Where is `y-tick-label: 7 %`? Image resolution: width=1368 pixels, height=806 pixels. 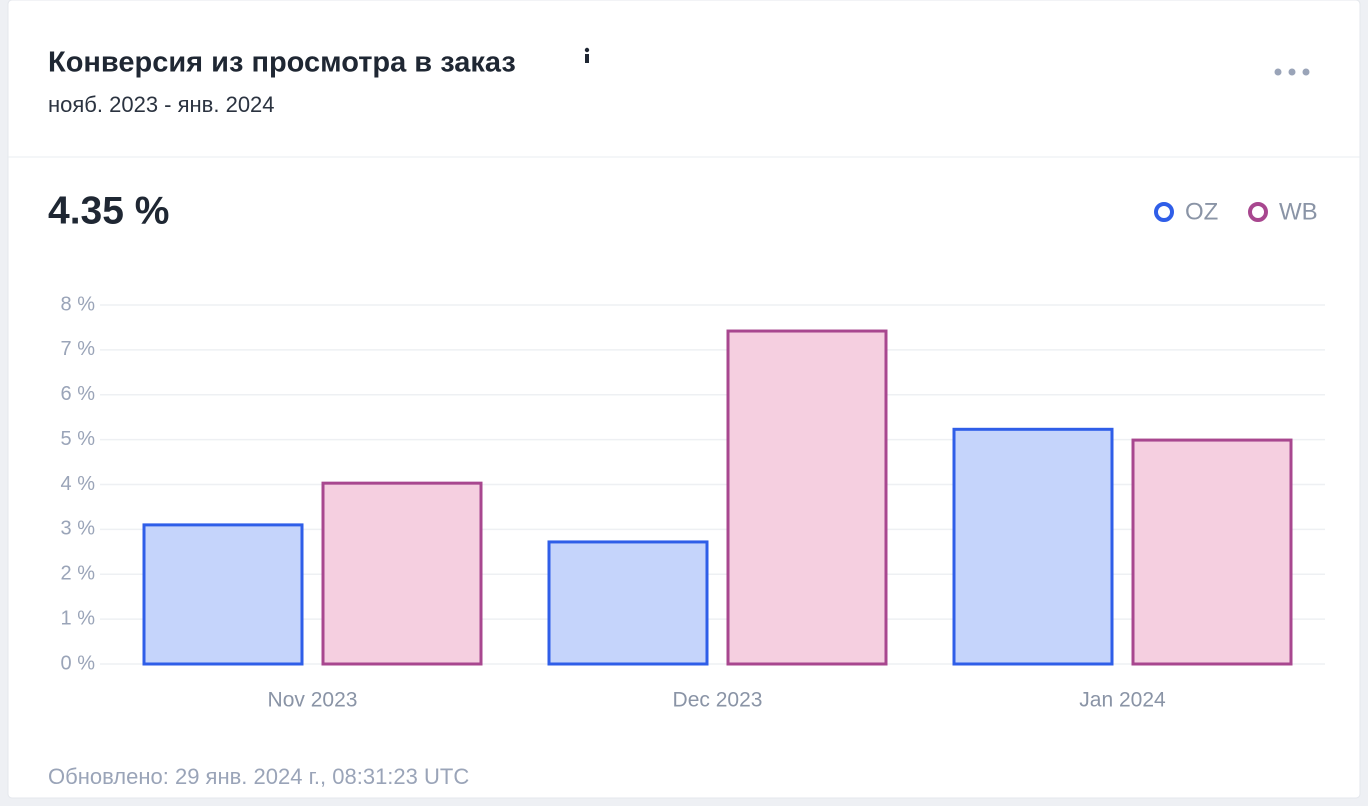
y-tick-label: 7 % is located at coordinates (78, 349).